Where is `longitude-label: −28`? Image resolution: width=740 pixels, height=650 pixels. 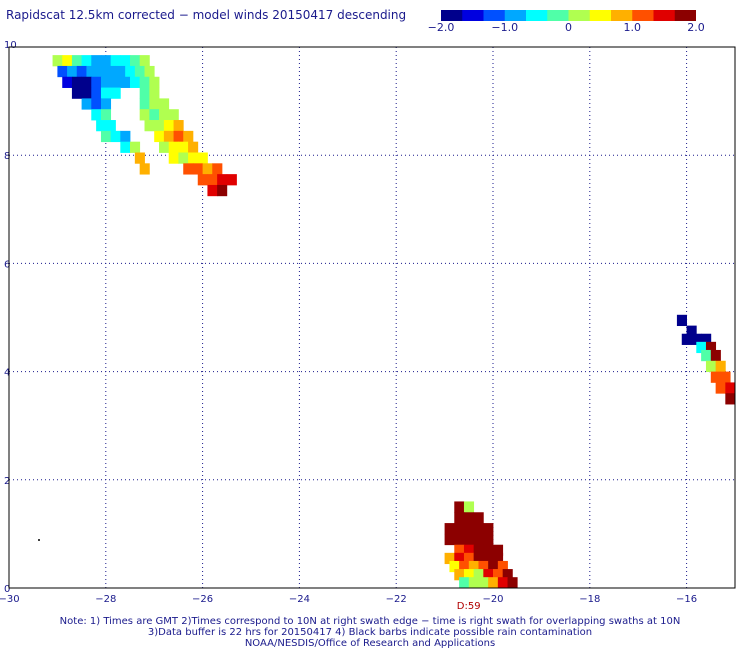
longitude-label: −28 is located at coordinates (105, 599).